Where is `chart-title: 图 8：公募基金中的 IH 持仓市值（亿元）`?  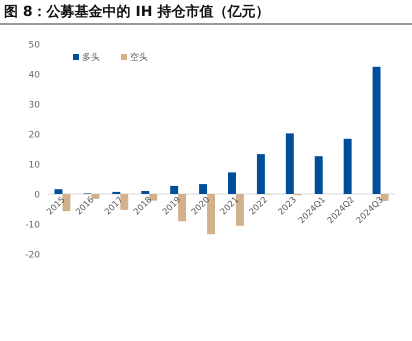
chart-title: 图 8：公募基金中的 IH 持仓市值（亿元） is located at coordinates (137, 11).